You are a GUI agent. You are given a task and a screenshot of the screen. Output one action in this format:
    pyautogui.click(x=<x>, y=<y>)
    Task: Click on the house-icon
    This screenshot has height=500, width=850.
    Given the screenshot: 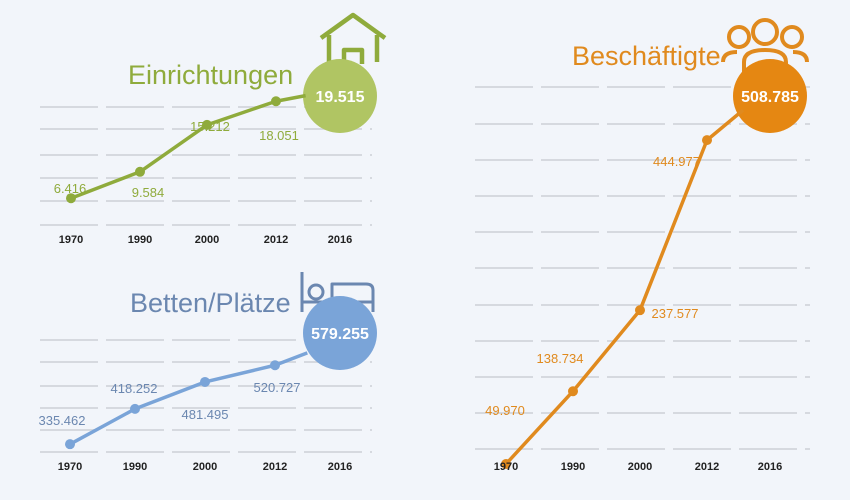 What is the action you would take?
    pyautogui.click(x=353, y=39)
    